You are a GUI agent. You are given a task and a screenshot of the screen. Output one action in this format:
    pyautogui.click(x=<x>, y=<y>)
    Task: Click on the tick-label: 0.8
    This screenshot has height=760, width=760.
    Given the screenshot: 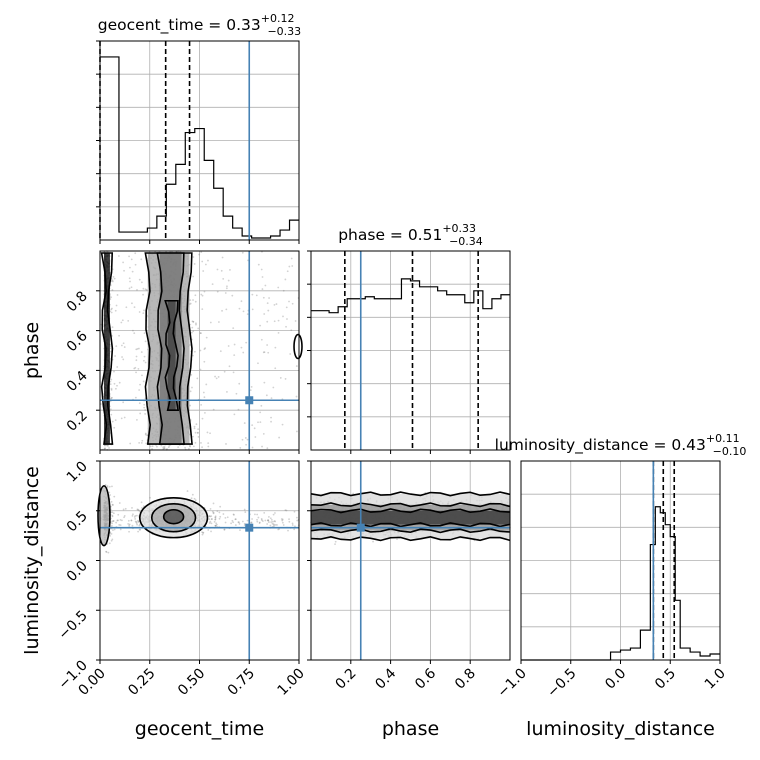 What is the action you would take?
    pyautogui.click(x=77, y=301)
    